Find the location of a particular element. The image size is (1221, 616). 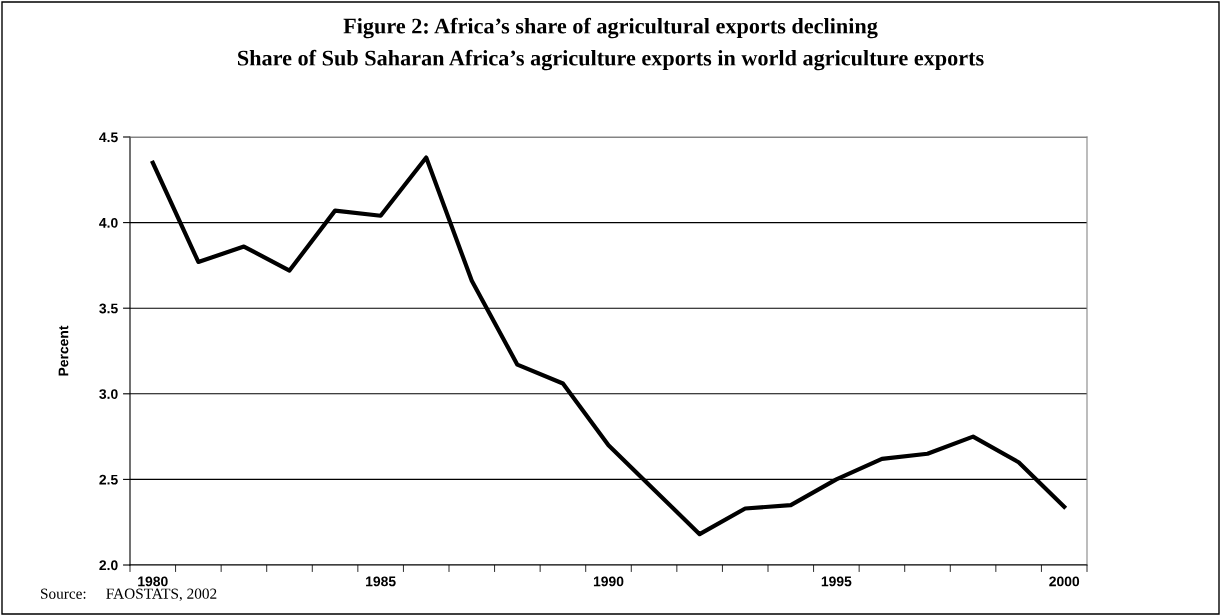

source-note: Source: FAOSTATS, 2002 is located at coordinates (129, 595).